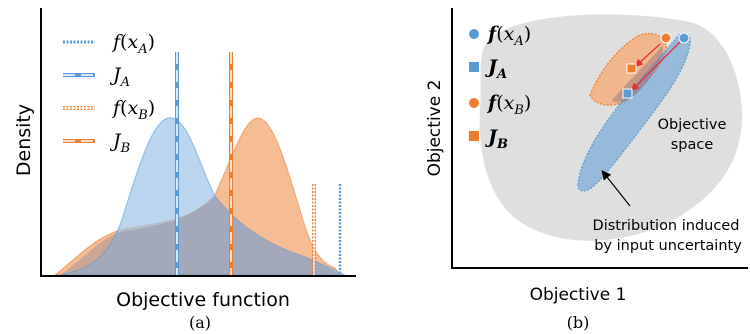 The height and width of the screenshot is (334, 750). Describe the element at coordinates (109, 93) in the screenshot. I see `panel-a-legend: f(xA) JA f(xB) JB` at that location.